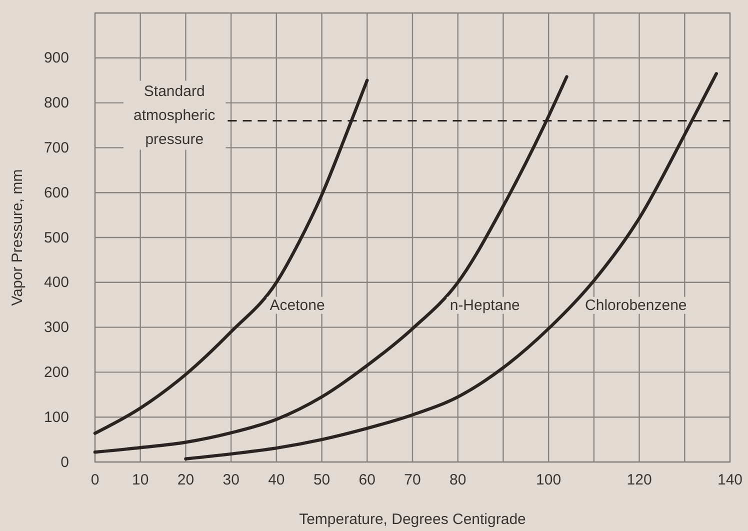 This screenshot has height=531, width=748. What do you see at coordinates (56, 193) in the screenshot?
I see `y-tick-label: 600` at bounding box center [56, 193].